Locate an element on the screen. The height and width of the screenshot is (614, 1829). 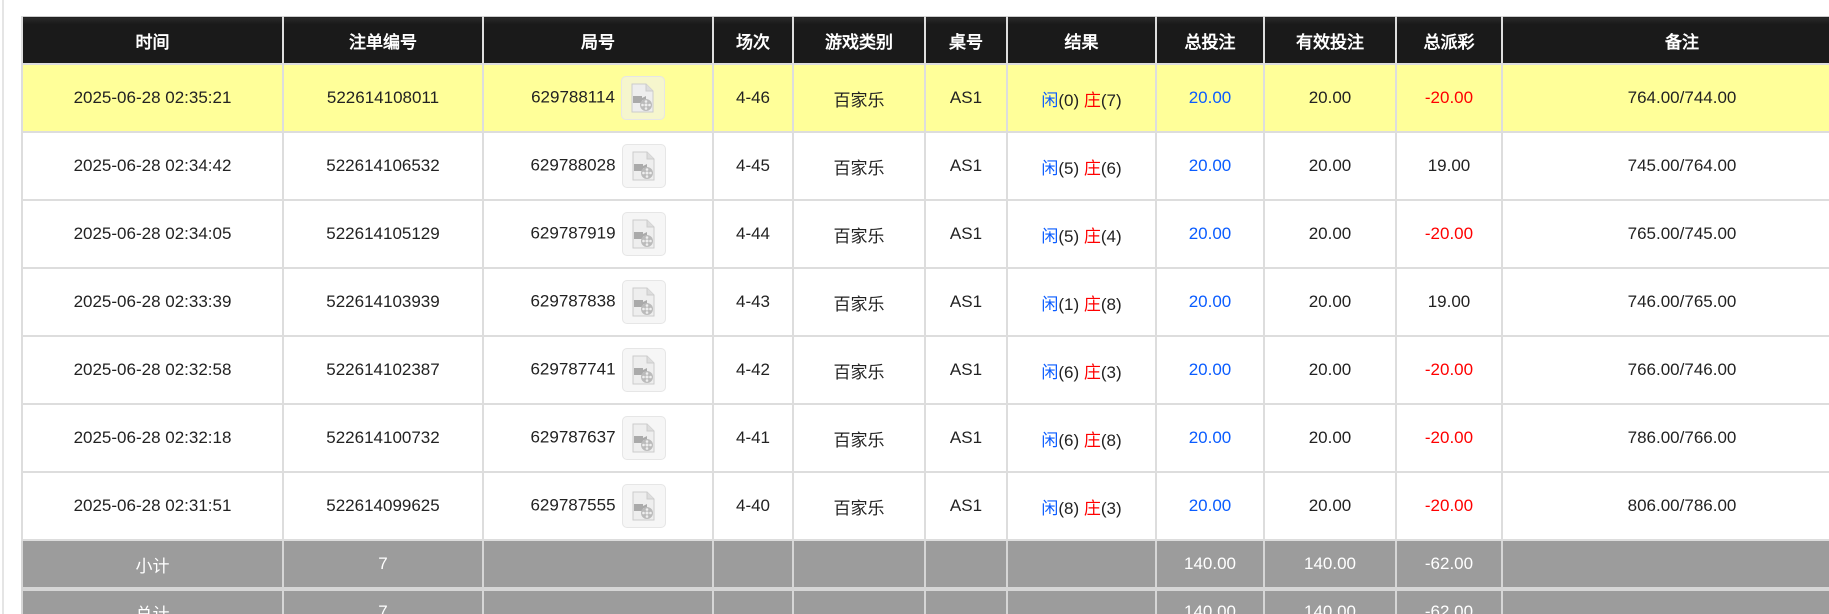
cell-round: 629787637 is located at coordinates (598, 438).